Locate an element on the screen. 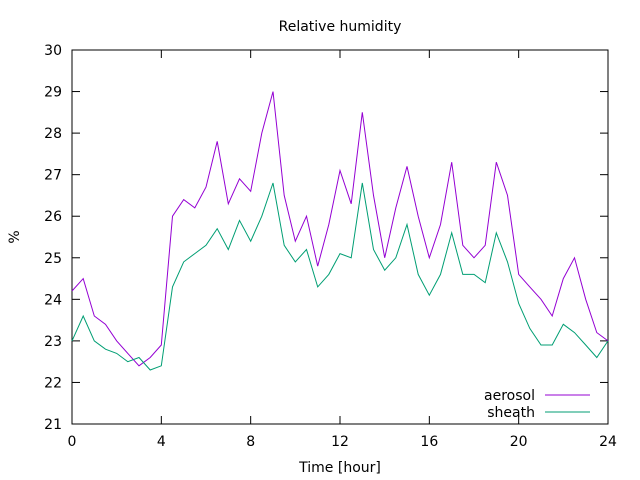  chart-title: Relative humidity is located at coordinates (340, 27).